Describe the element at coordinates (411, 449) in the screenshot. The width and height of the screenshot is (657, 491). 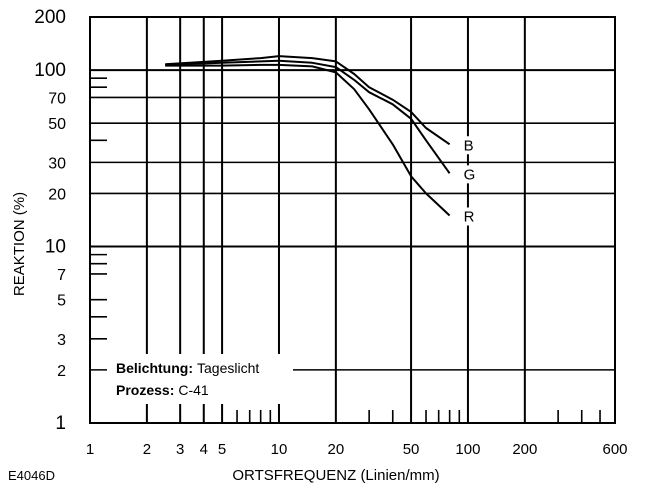
I see `x-tick-label-50: 50` at that location.